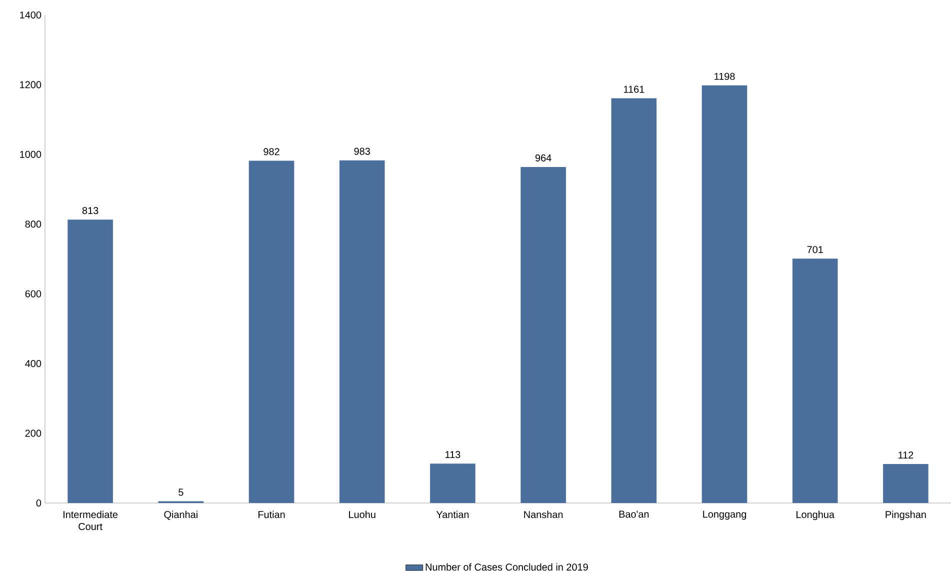 This screenshot has width=951, height=571. I want to click on y-tick-label: 400, so click(33, 364).